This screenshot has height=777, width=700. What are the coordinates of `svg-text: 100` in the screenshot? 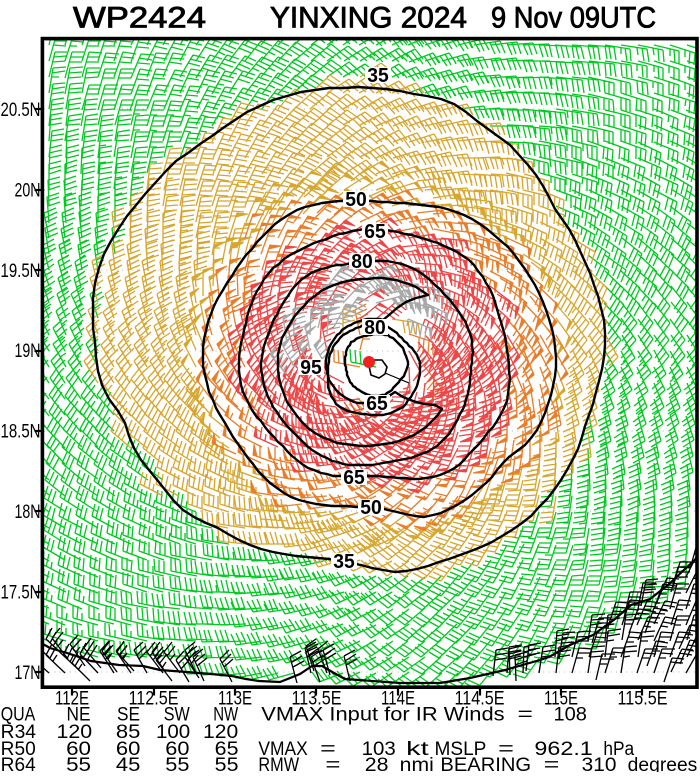 It's located at (173, 732).